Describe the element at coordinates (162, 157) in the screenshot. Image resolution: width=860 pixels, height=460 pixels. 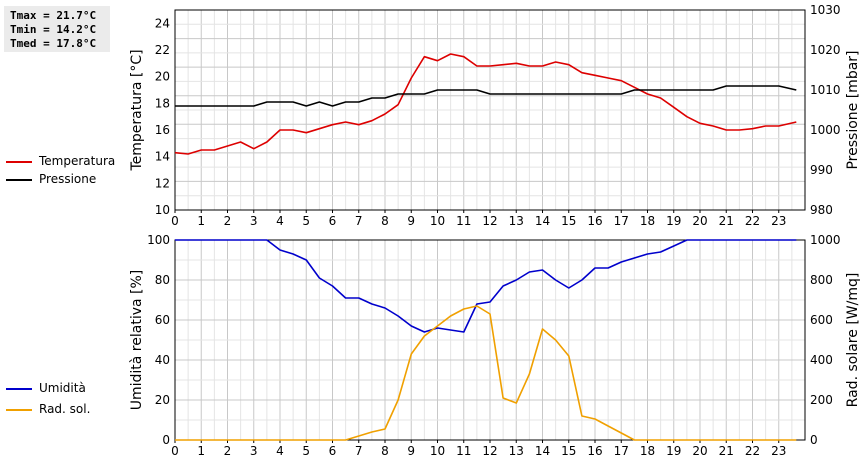
I see `temp-press-y-tick-label: 14` at that location.